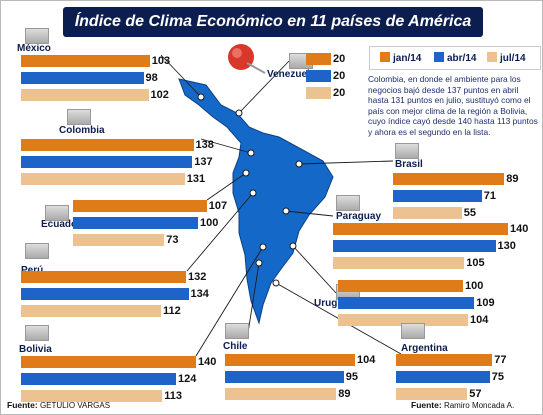  Describe the element at coordinates (334, 303) in the screenshot. I see `country-label-uruguay: Uruguay` at that location.